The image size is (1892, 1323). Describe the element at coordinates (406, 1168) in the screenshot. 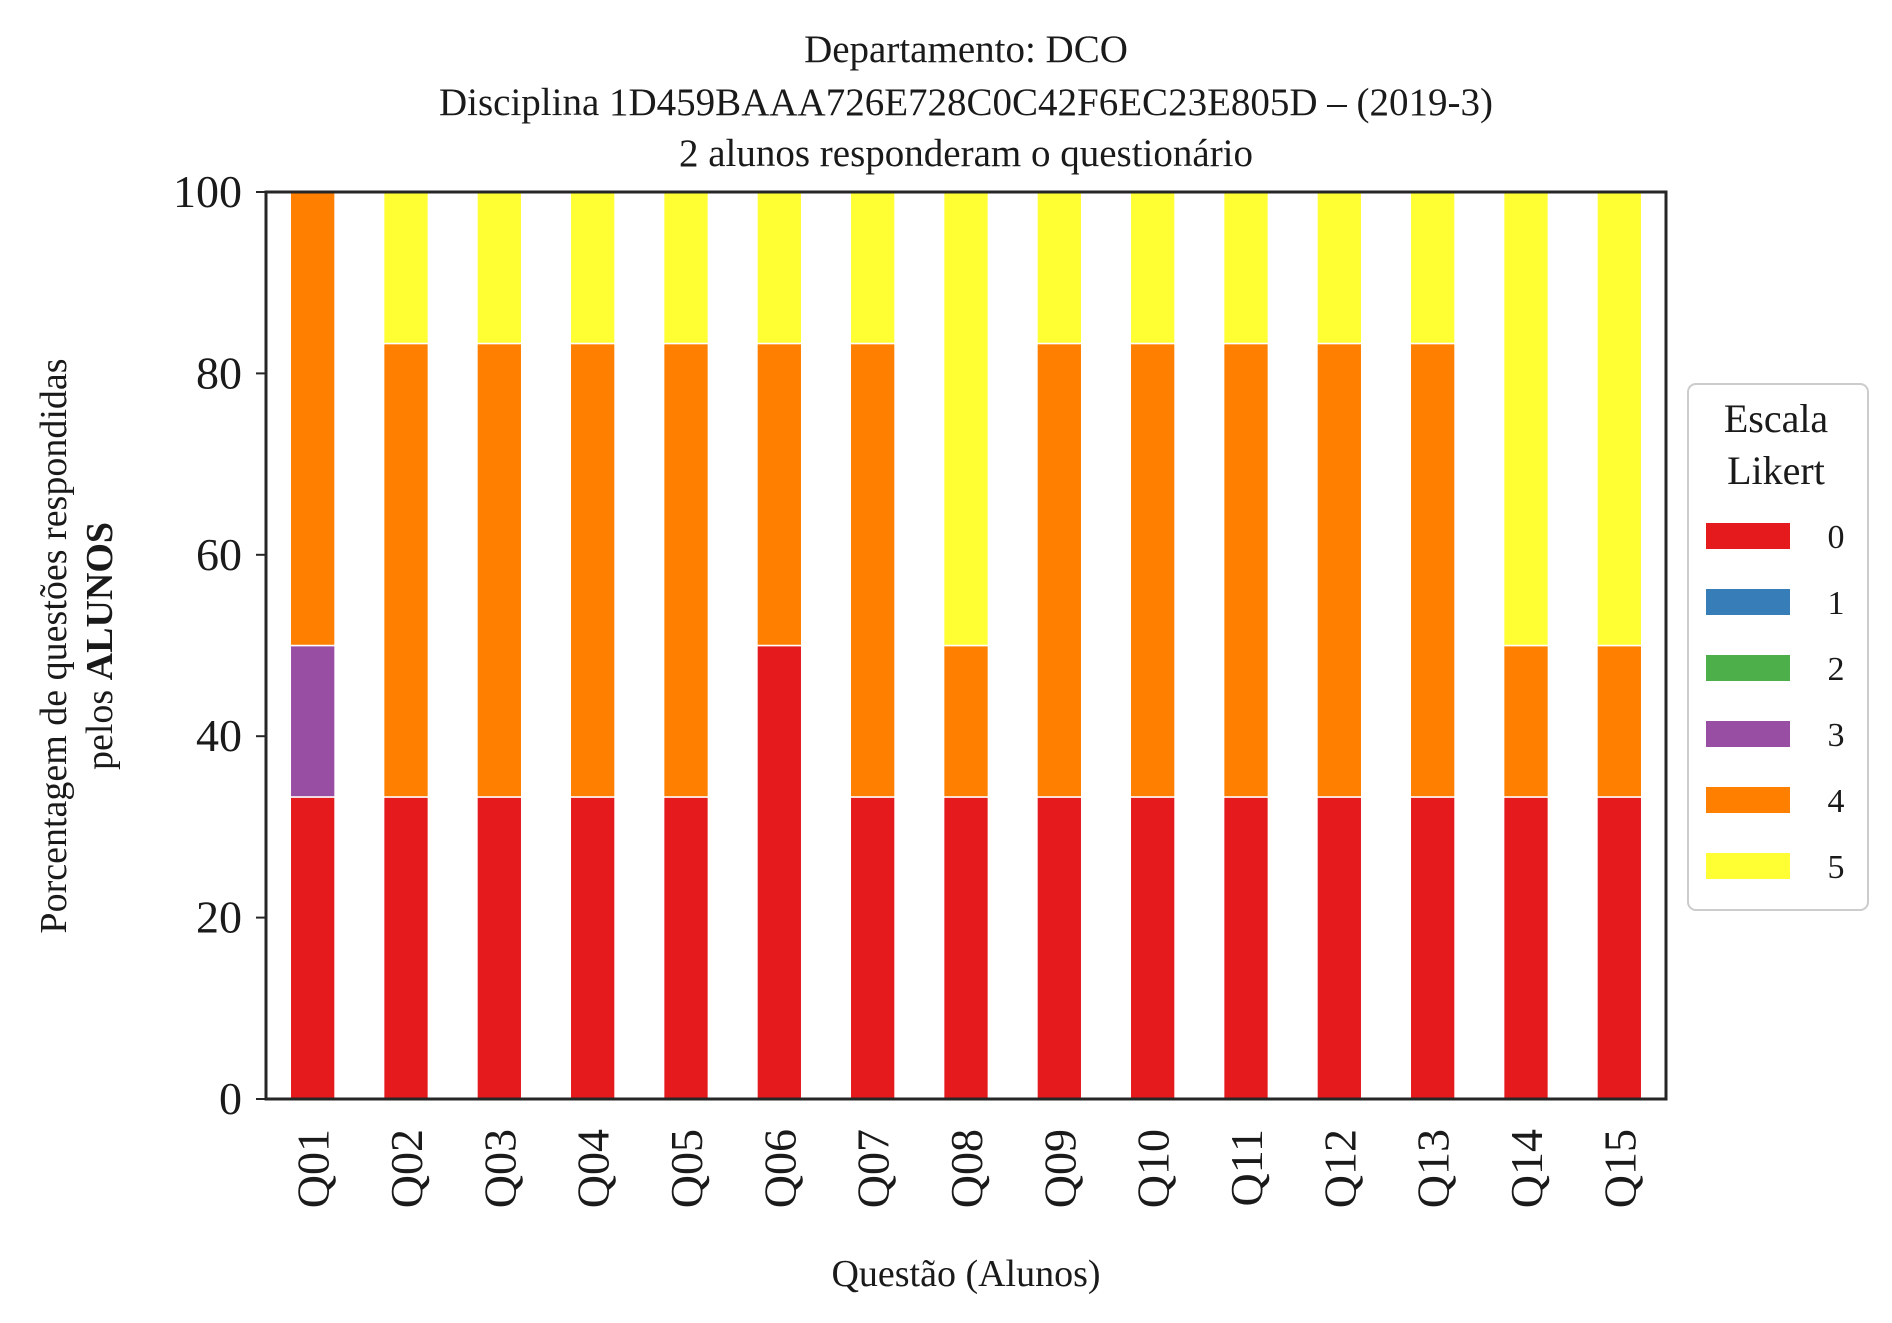

I see `x-tick-label: Q02` at that location.